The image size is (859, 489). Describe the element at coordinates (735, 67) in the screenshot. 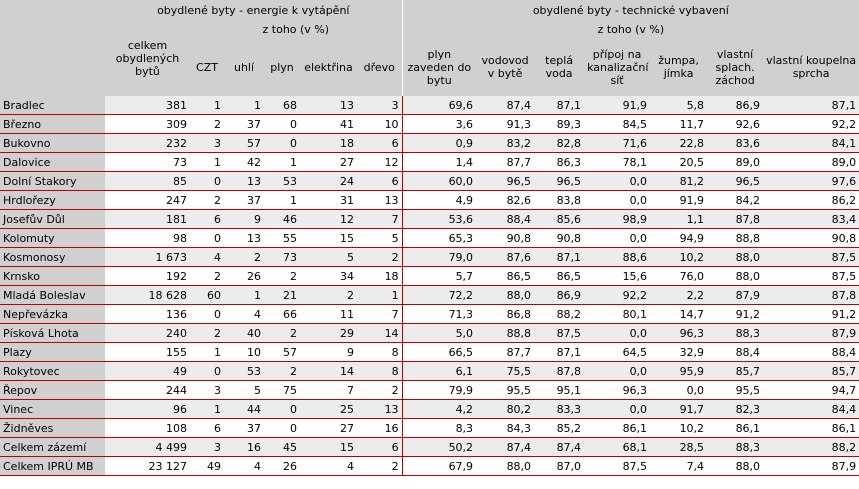

I see `col-toilet: vlastní splach. záchod` at that location.